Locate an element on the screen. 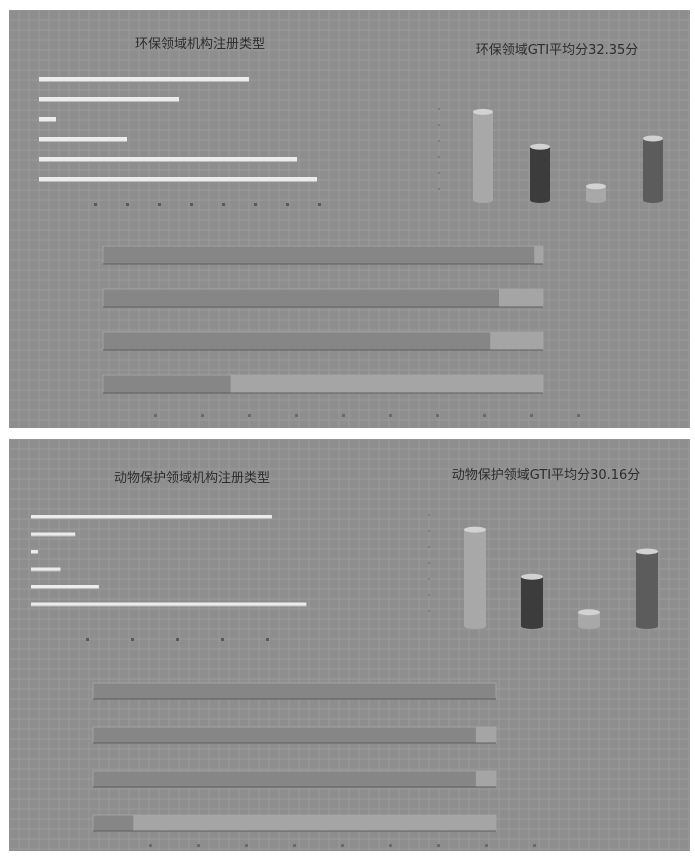  registration-type-chart-title: 环保领域机构注册类型 is located at coordinates (200, 44).